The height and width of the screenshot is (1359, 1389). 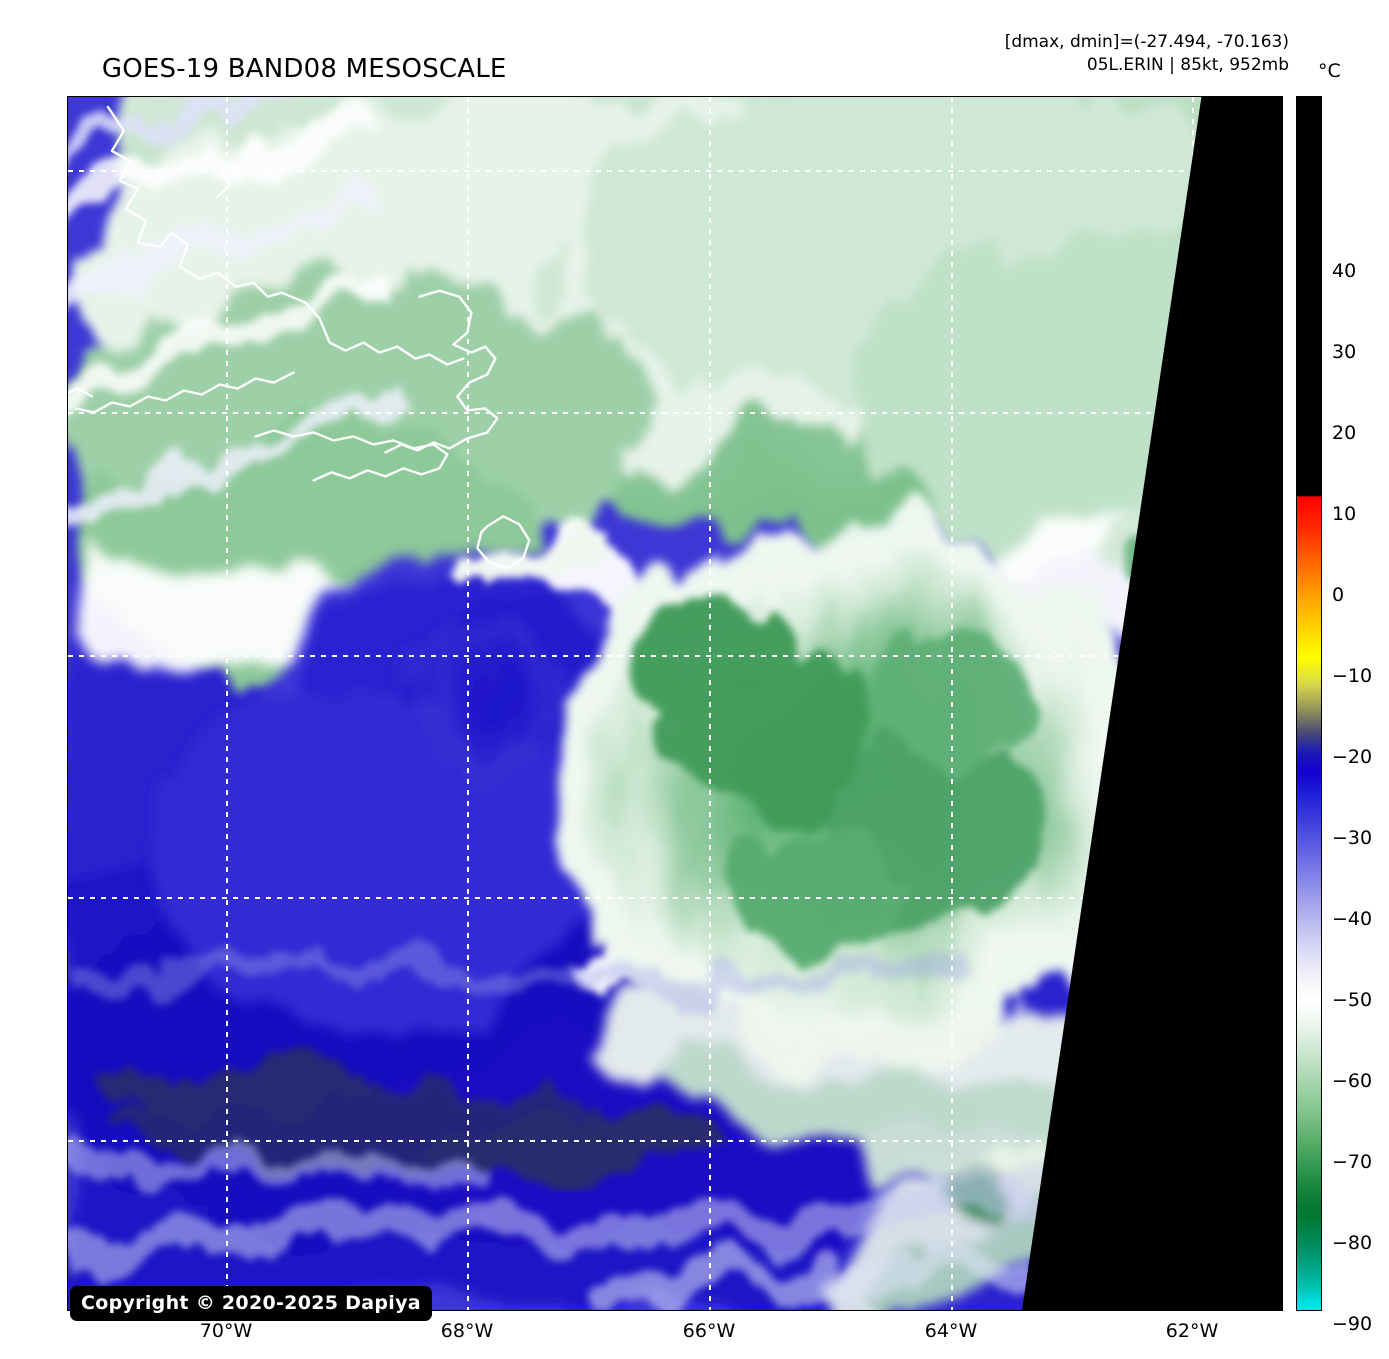 What do you see at coordinates (1352, 919) in the screenshot?
I see `cbtick-m40: −40` at bounding box center [1352, 919].